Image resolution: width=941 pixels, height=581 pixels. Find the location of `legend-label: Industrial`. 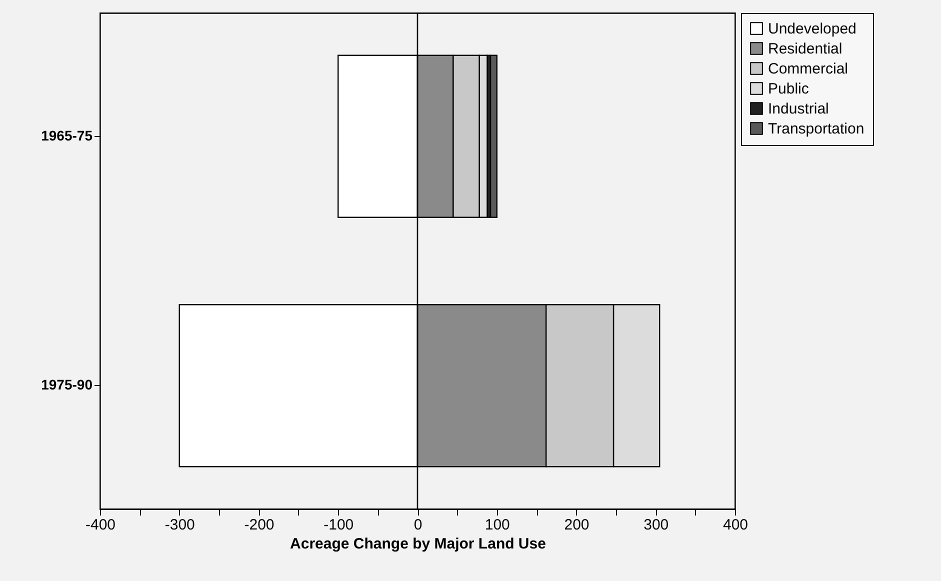

legend-label: Industrial is located at coordinates (798, 109).